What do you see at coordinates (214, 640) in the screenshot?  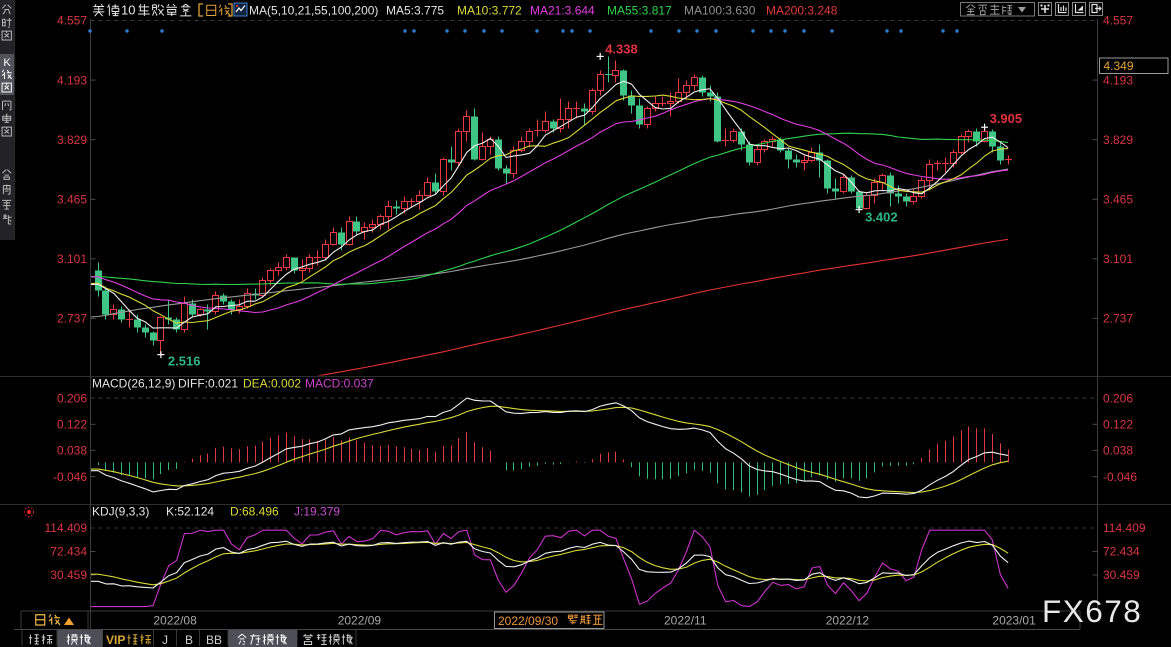 I see `svg-text: BB` at bounding box center [214, 640].